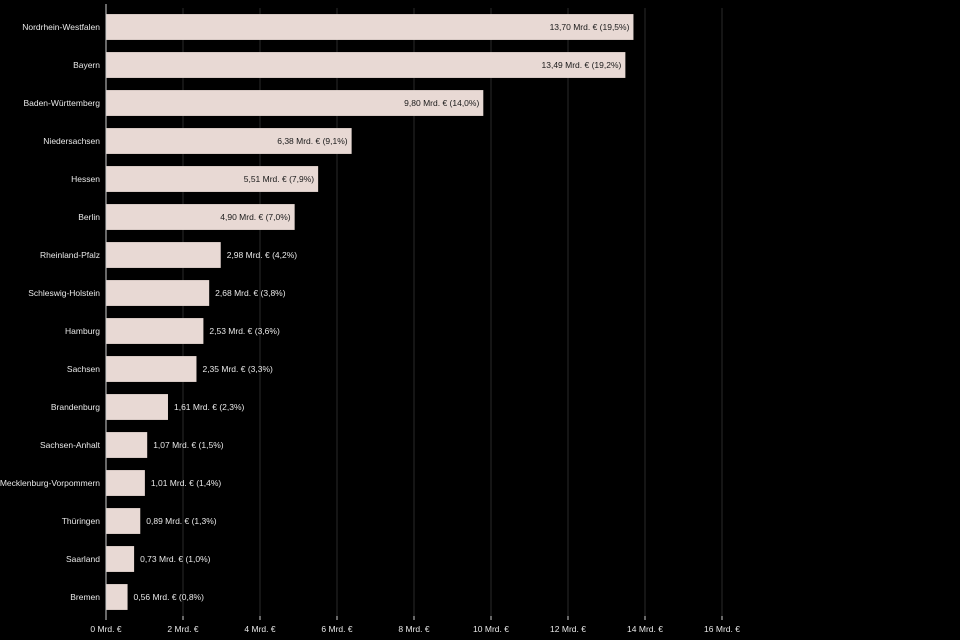  Describe the element at coordinates (262, 255) in the screenshot. I see `data-label: 2,98 Mrd. € (4,2%)` at that location.